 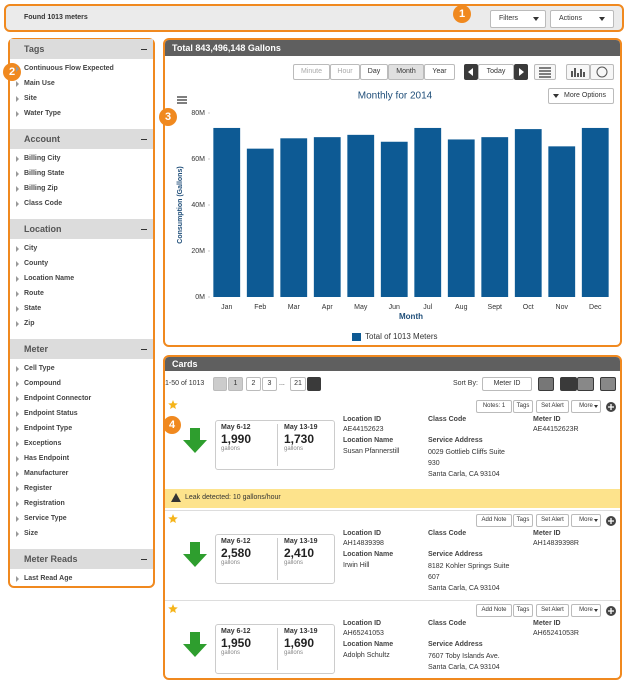 I want to click on filter-item: Service Type, so click(x=45, y=518).